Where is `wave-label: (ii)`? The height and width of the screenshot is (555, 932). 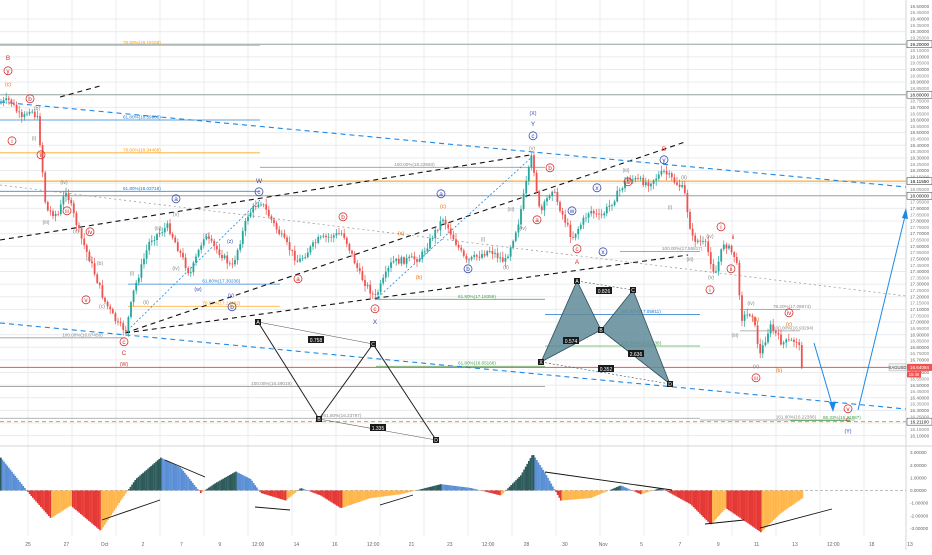
wave-label: (ii) is located at coordinates (684, 178).